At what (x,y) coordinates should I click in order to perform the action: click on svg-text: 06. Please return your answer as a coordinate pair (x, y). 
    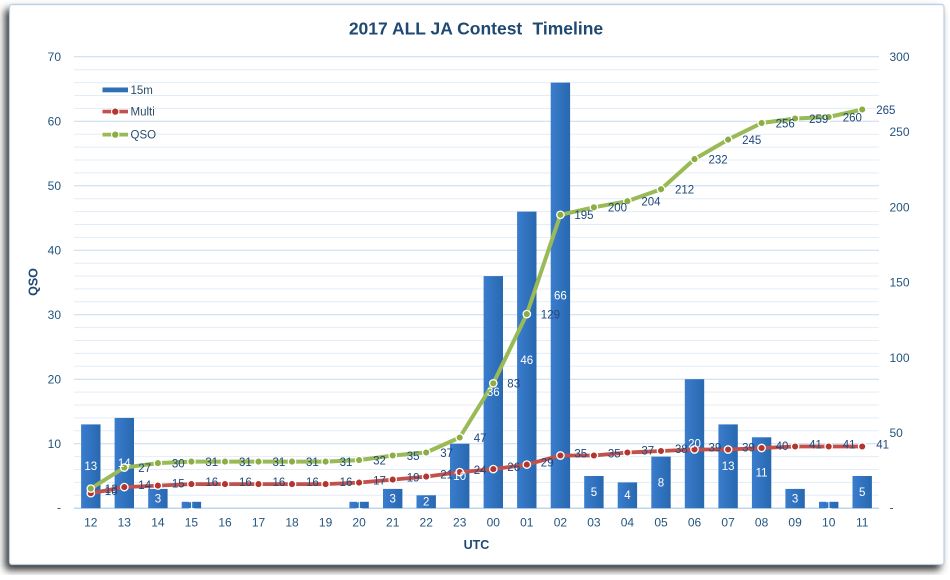
    Looking at the image, I should click on (695, 523).